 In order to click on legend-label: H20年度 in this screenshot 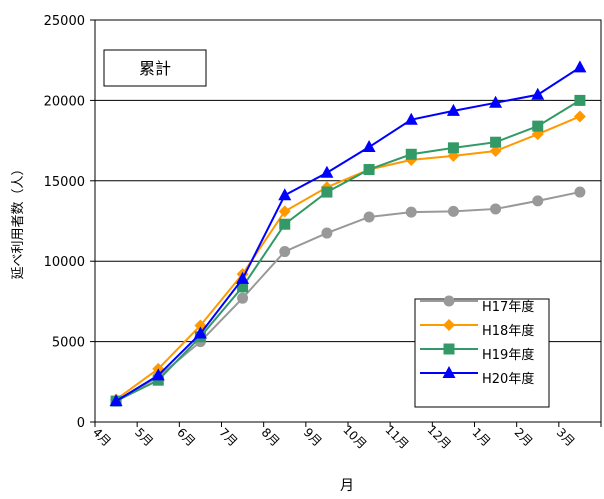, I will do `click(508, 379)`.